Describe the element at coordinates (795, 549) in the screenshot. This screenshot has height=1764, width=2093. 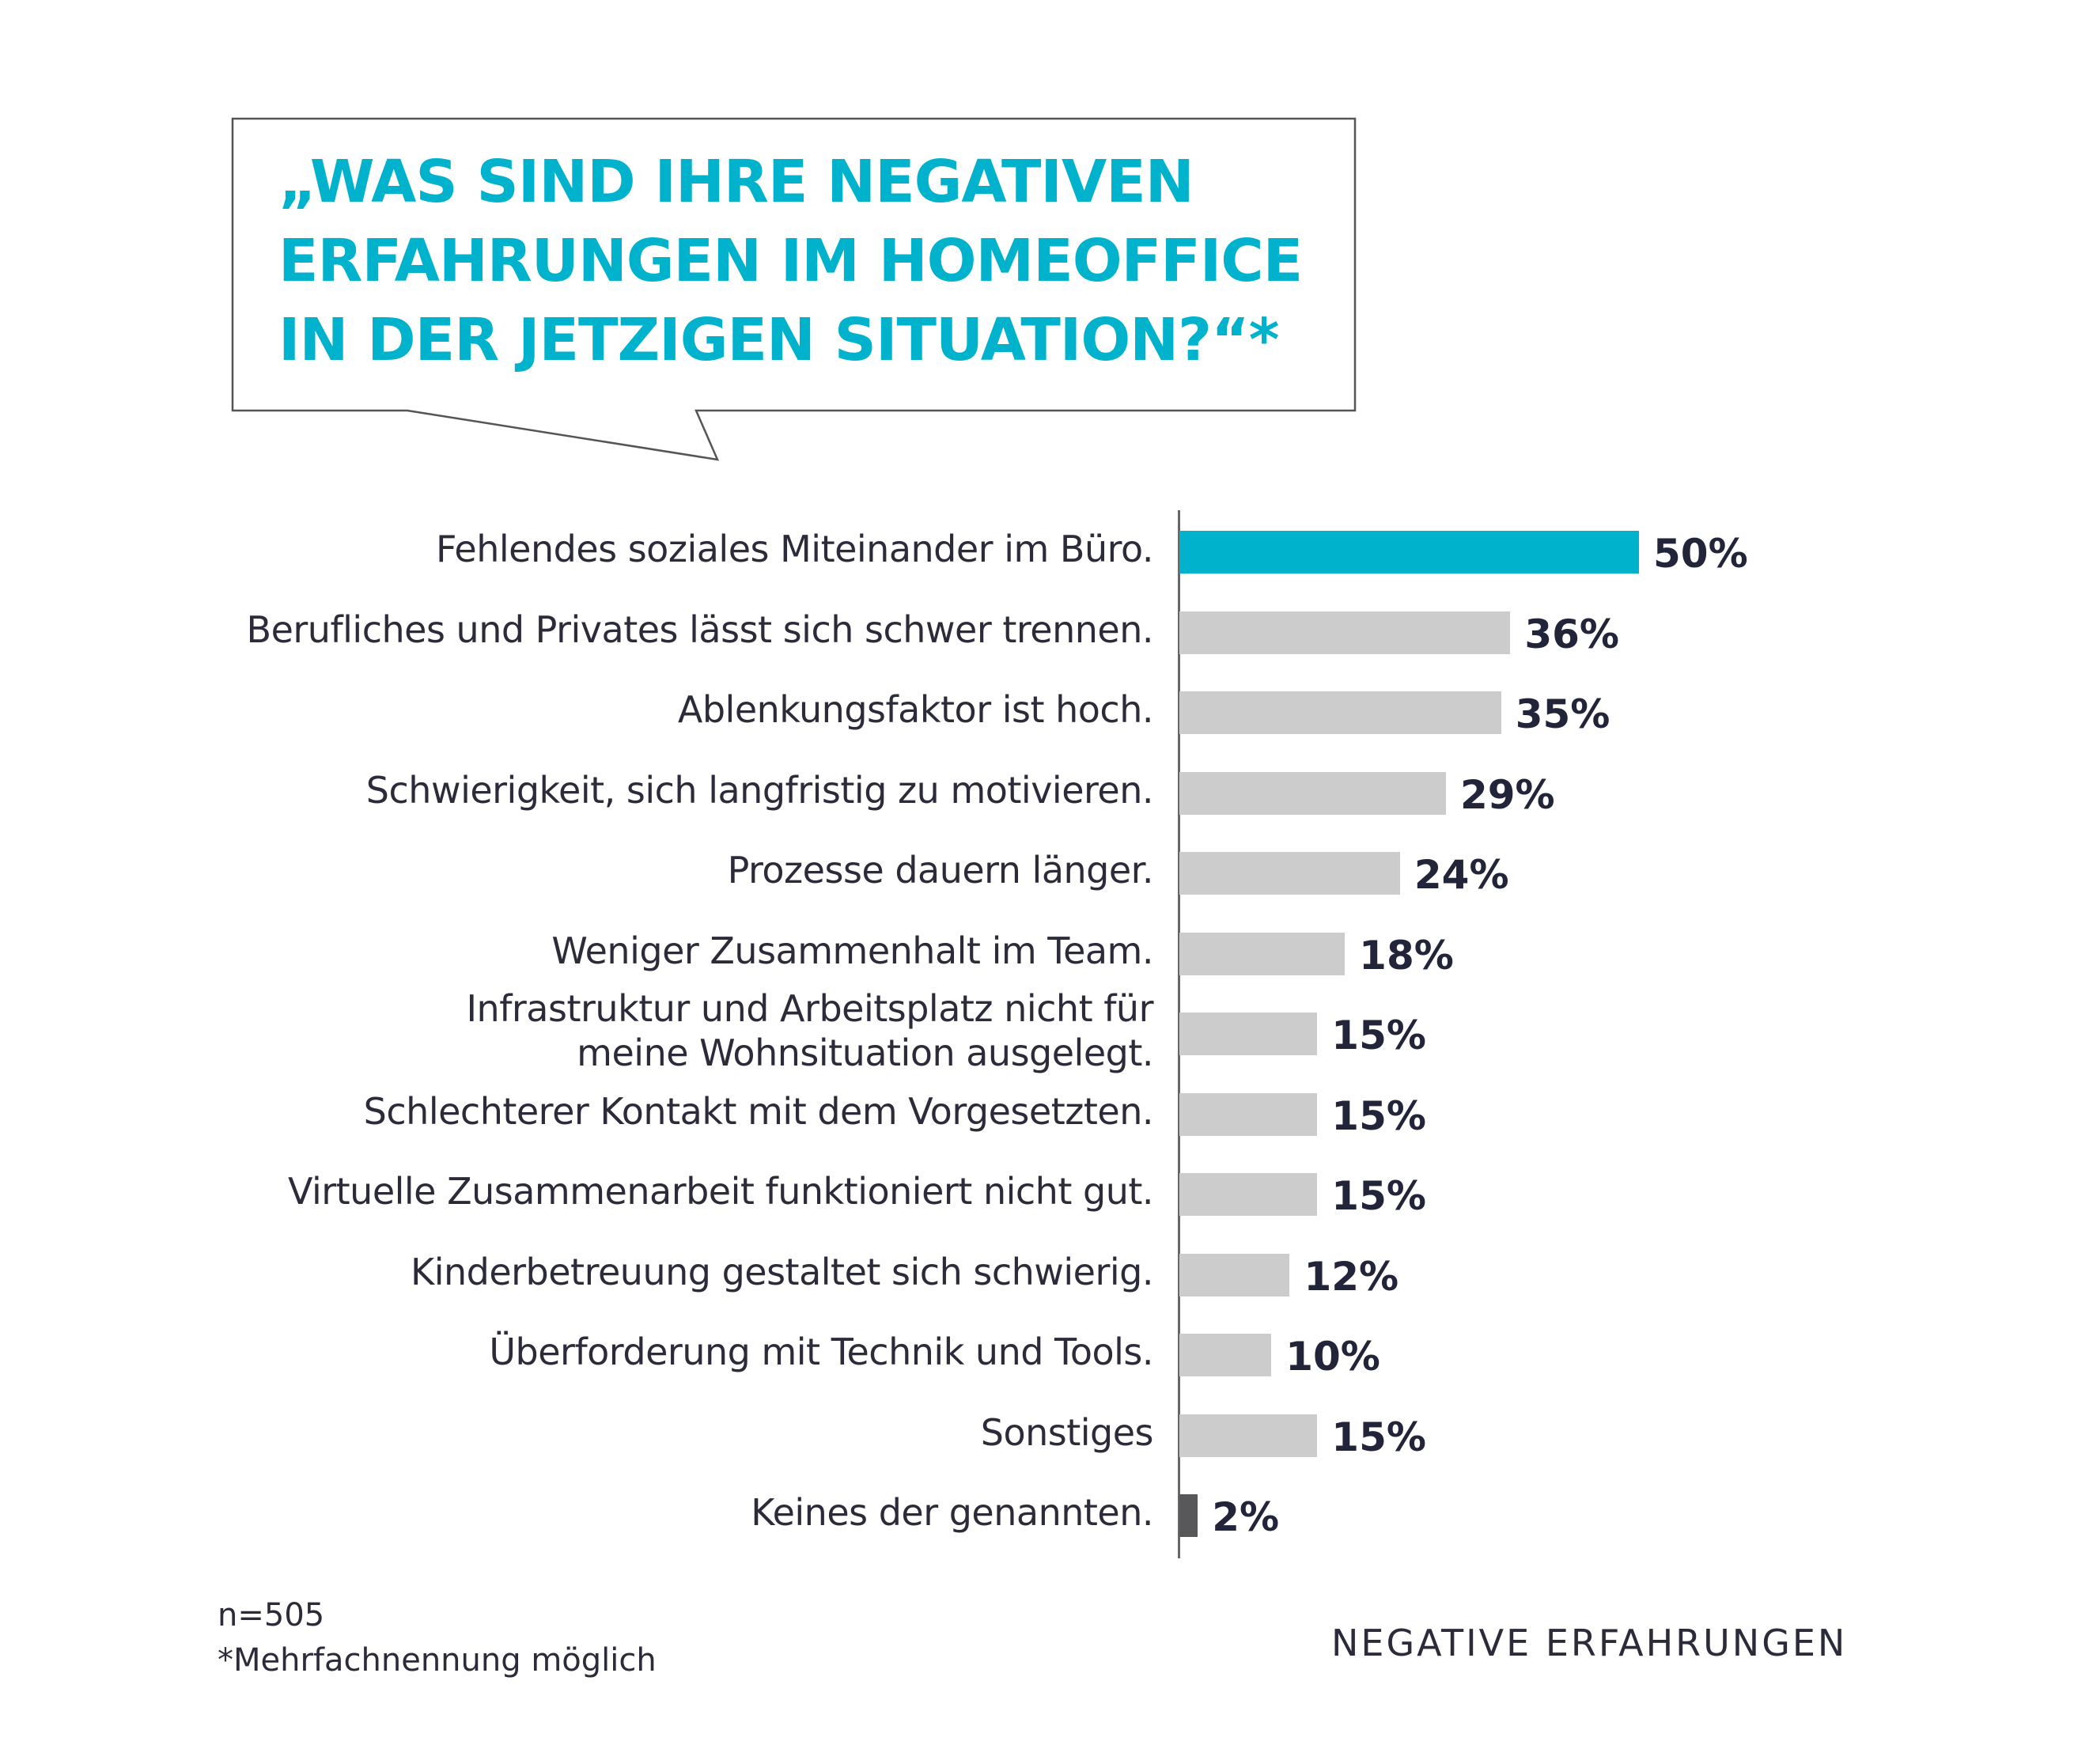
I see `category-label-line: Fehlendes soziales Miteinander im Büro.` at that location.